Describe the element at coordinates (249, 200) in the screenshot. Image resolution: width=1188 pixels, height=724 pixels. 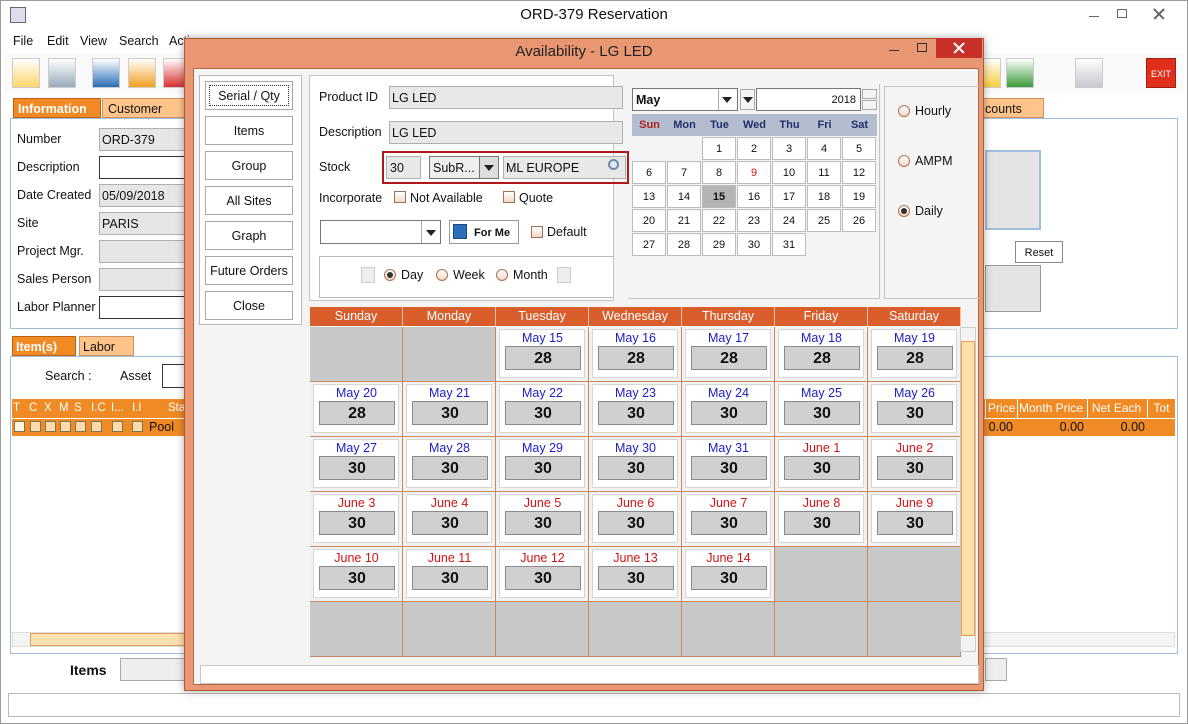
I see `dialog-button: All Sites` at that location.